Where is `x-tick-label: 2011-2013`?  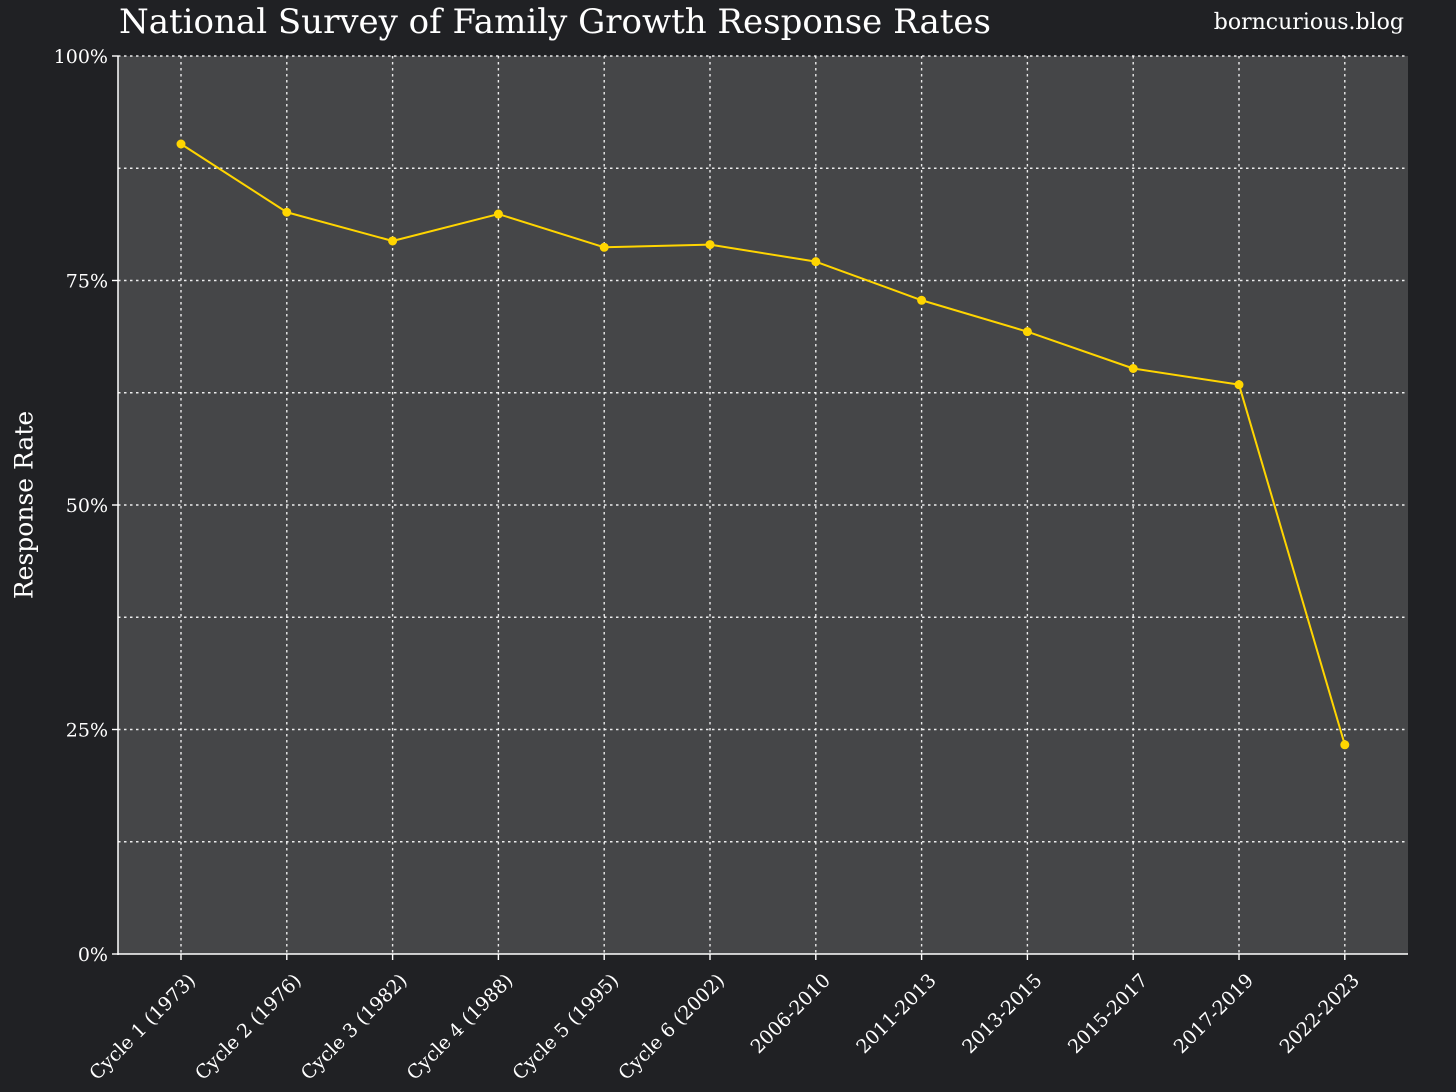
x-tick-label: 2011-2013 is located at coordinates (896, 1014).